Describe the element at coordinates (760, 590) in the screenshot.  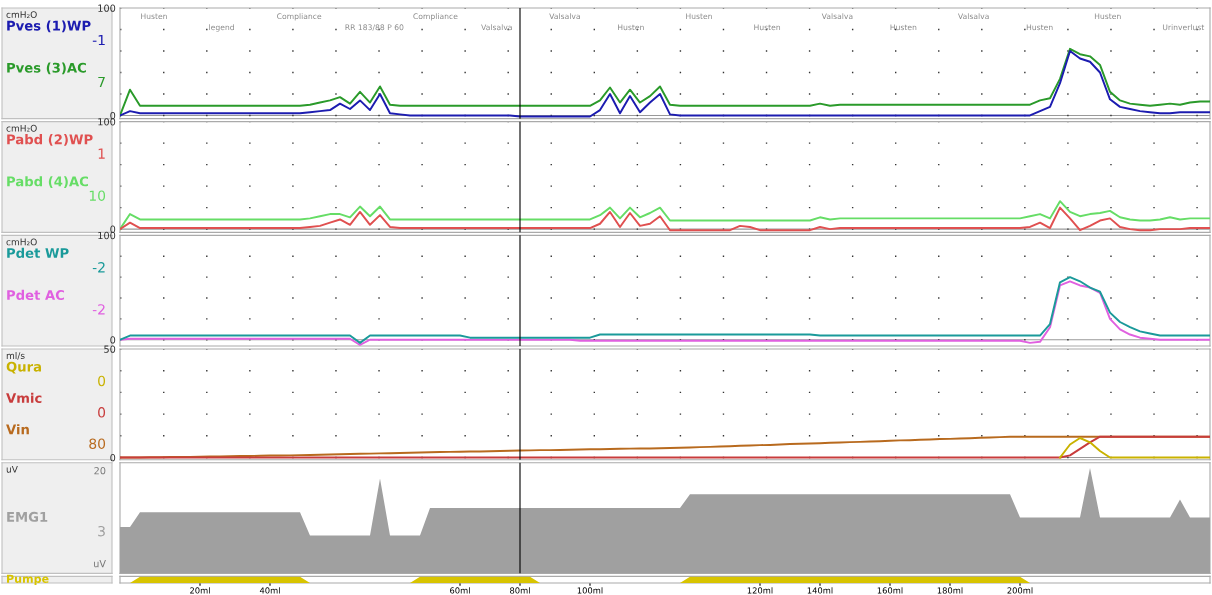
I see `x-tick-label: 120ml` at that location.